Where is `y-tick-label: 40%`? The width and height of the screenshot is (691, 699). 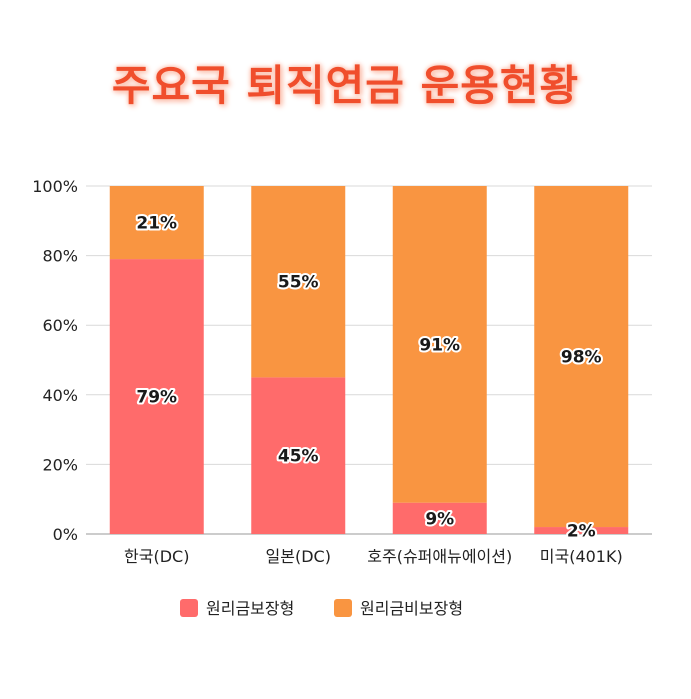
y-tick-label: 40% is located at coordinates (60, 395).